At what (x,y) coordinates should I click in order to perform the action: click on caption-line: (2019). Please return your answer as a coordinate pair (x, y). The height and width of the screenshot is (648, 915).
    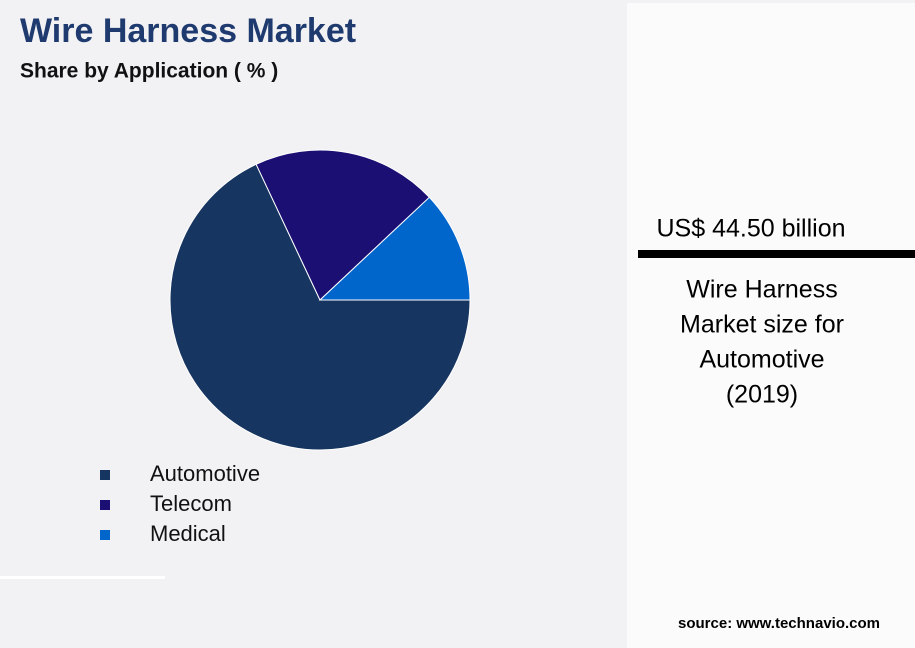
    Looking at the image, I should click on (762, 395).